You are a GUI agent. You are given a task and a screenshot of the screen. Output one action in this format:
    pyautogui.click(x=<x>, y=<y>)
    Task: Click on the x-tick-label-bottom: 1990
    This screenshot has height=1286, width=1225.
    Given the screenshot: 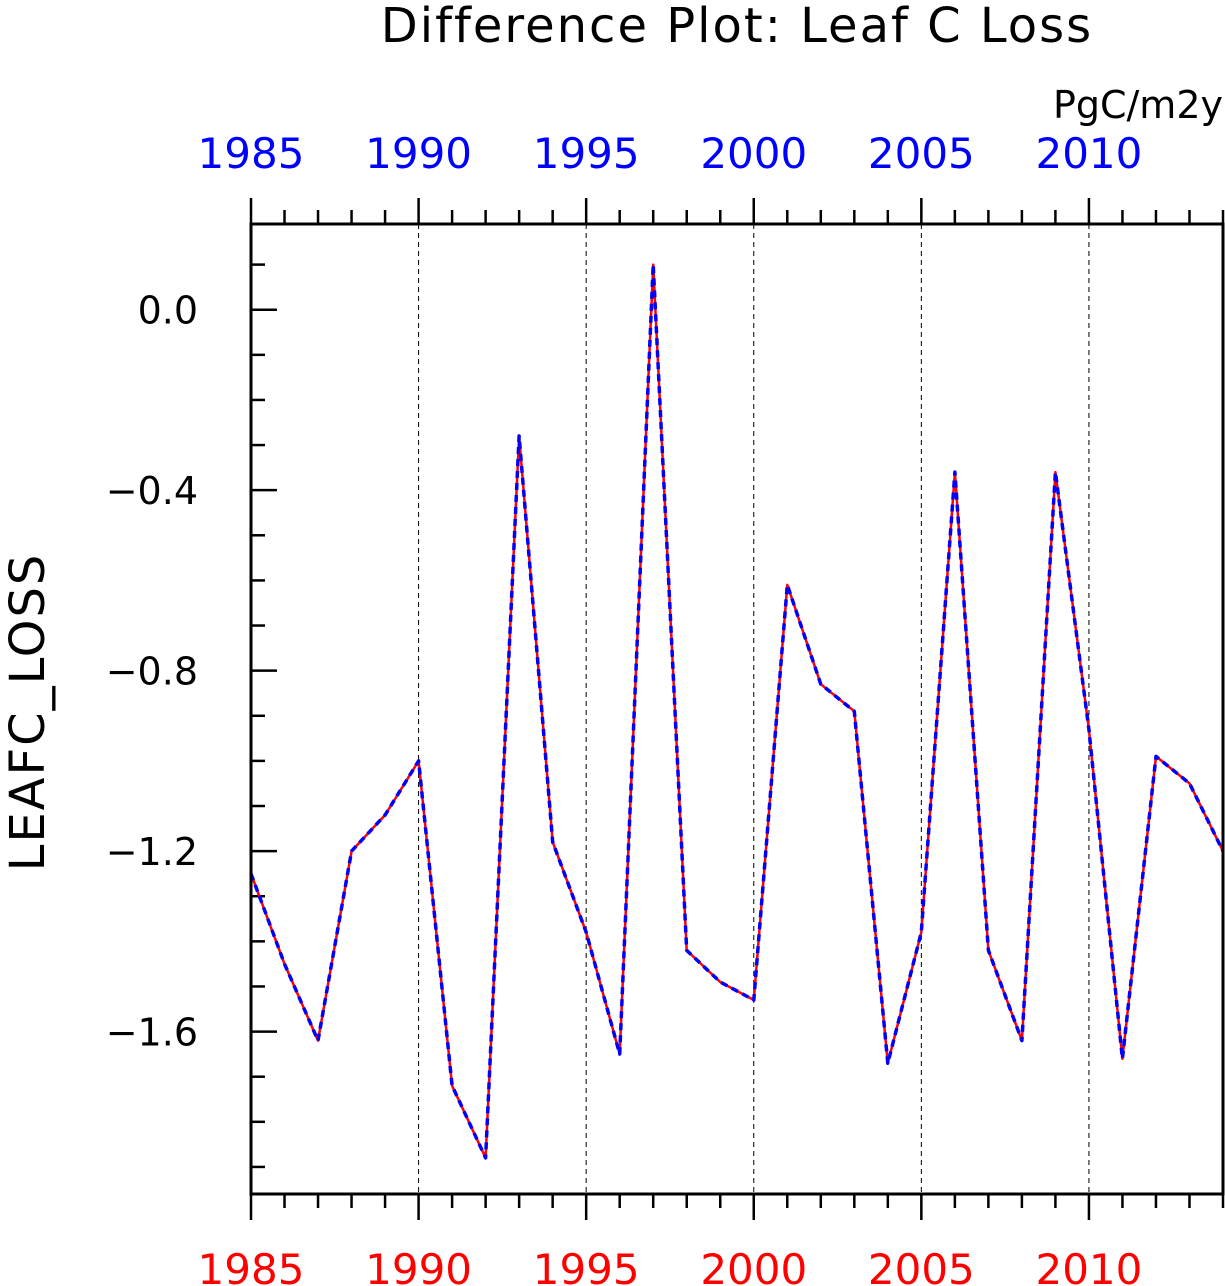 What is the action you would take?
    pyautogui.click(x=418, y=1265)
    